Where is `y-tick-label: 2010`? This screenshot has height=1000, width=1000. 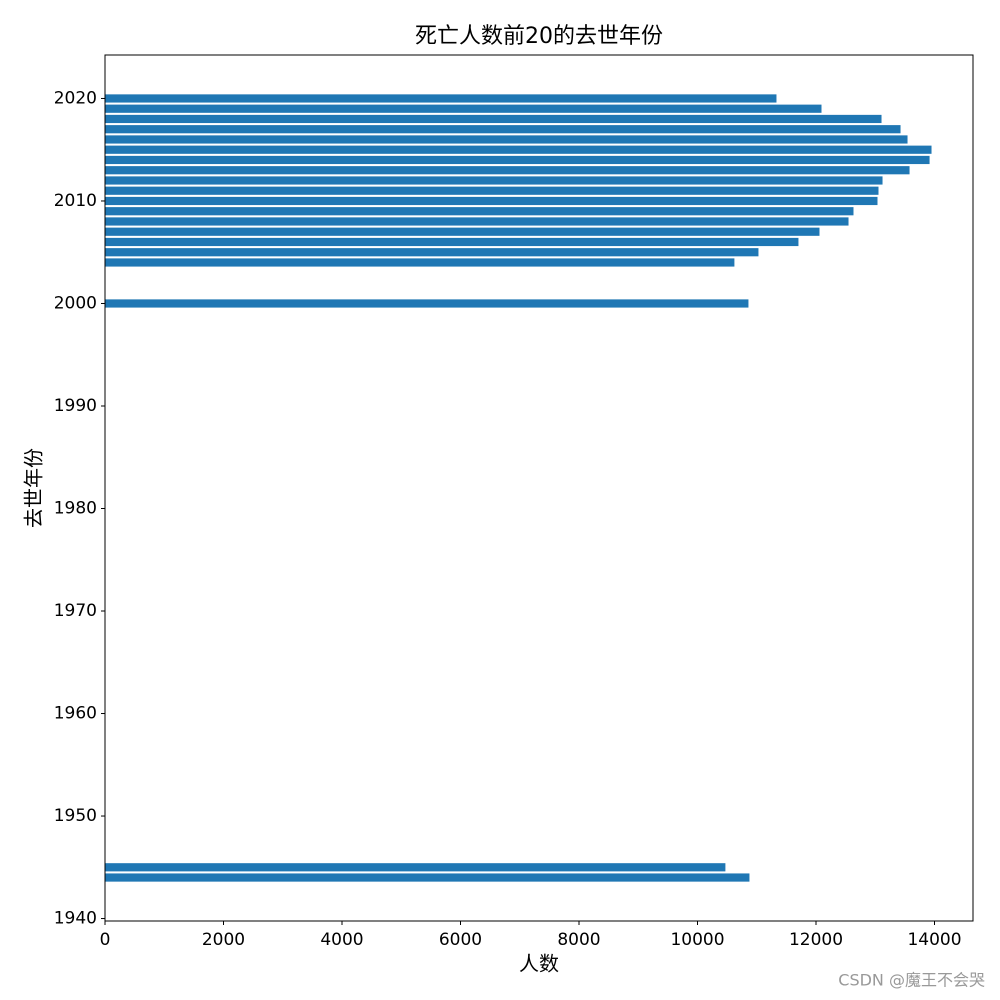 y-tick-label: 2010 is located at coordinates (75, 201).